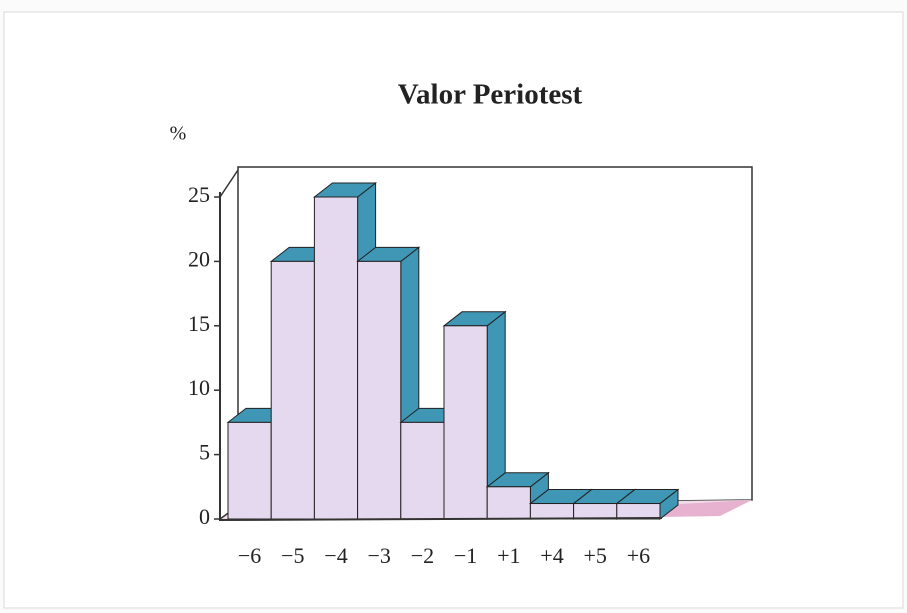  Describe the element at coordinates (204, 516) in the screenshot. I see `y-tick-label: 0` at that location.